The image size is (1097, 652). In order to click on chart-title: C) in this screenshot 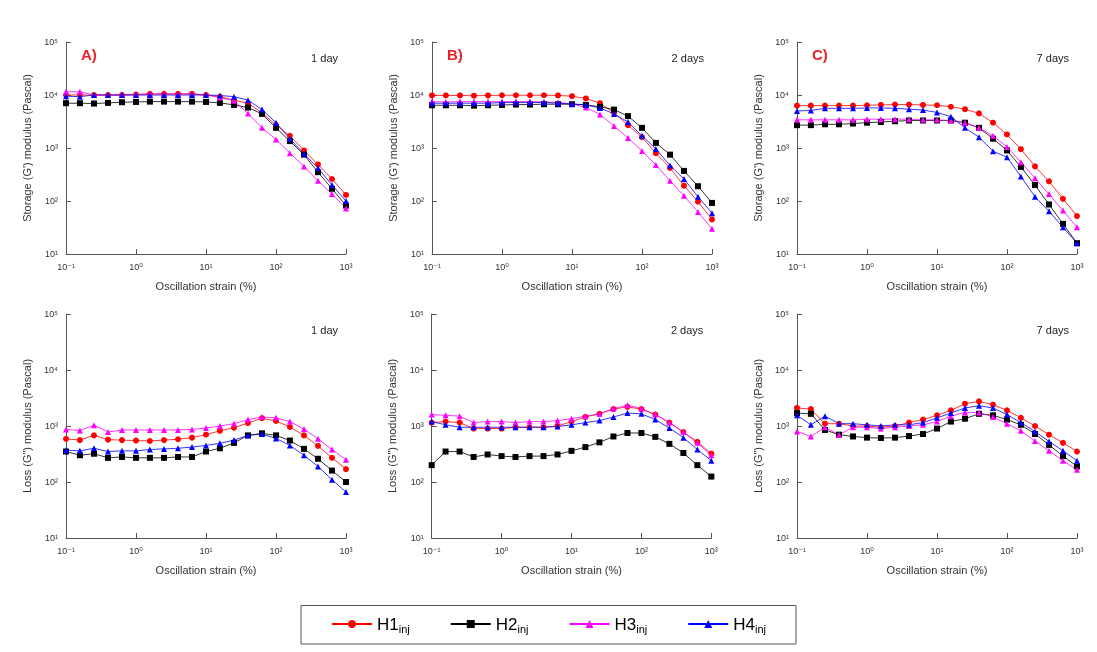, I will do `click(820, 54)`.